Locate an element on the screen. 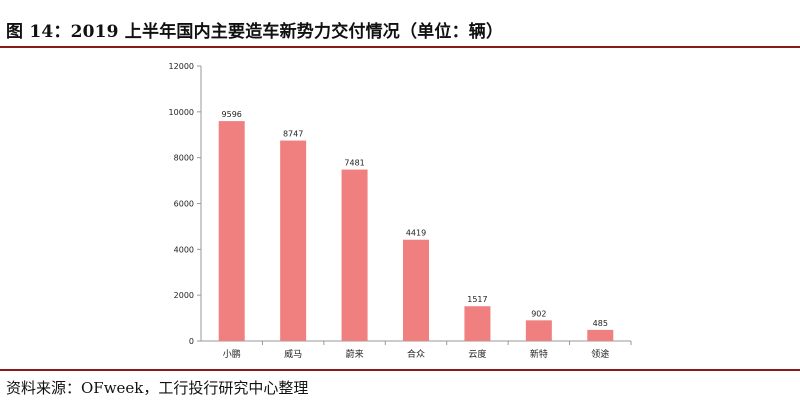  top-rule is located at coordinates (400, 47).